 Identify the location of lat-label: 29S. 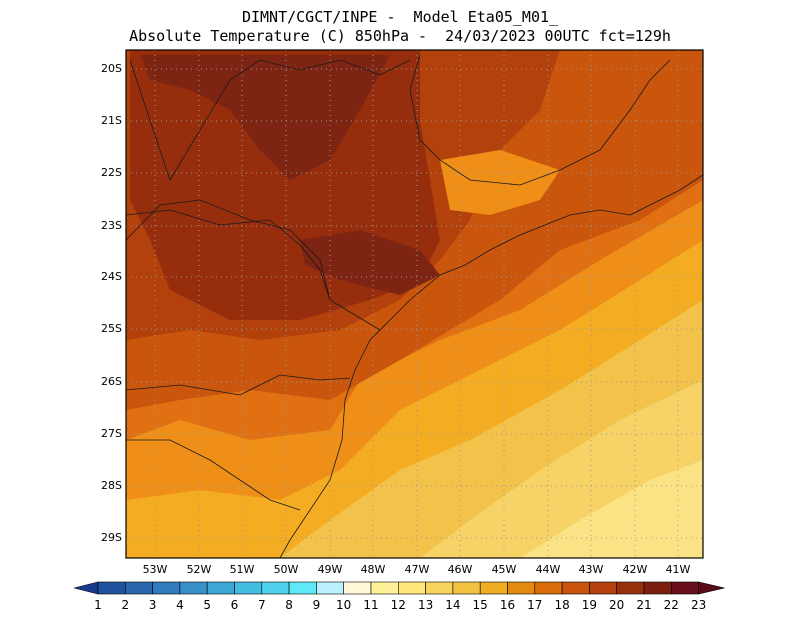
(111, 537).